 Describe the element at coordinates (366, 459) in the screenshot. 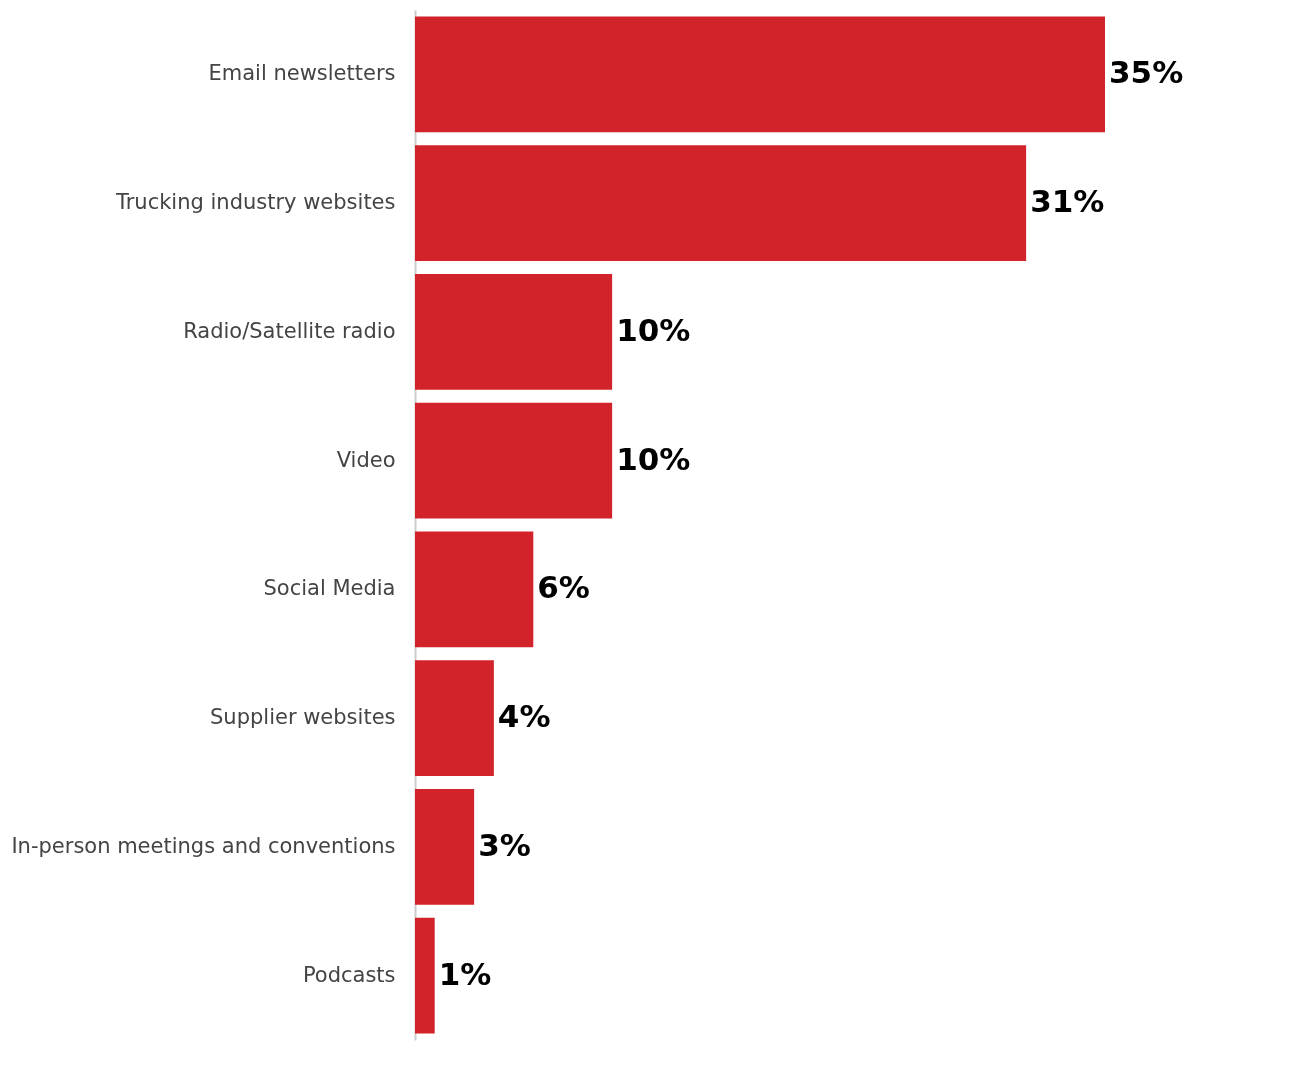

I see `y-tick-label: Video` at that location.